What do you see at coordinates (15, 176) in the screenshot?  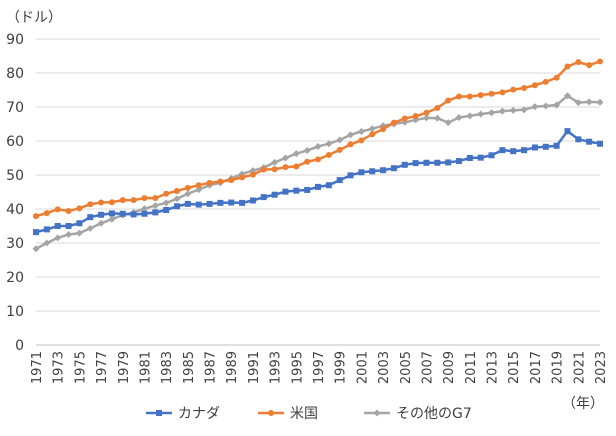 I see `y-tick-label: 50` at bounding box center [15, 176].